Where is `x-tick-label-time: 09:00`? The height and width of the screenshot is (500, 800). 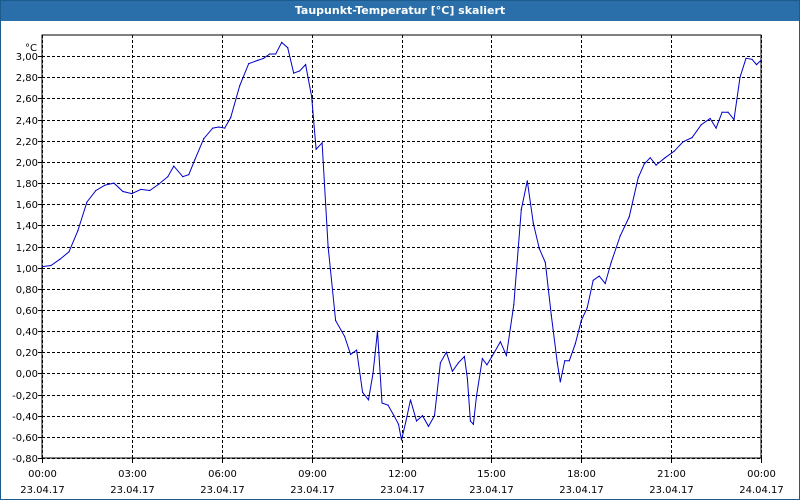
x-tick-label-time: 09:00 is located at coordinates (312, 474).